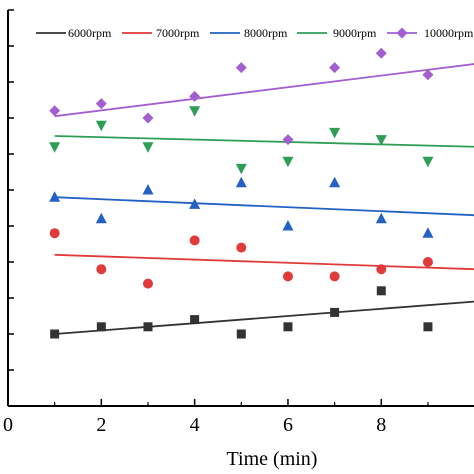 The image size is (474, 474). What do you see at coordinates (288, 425) in the screenshot?
I see `x-tick-label: 6` at bounding box center [288, 425].